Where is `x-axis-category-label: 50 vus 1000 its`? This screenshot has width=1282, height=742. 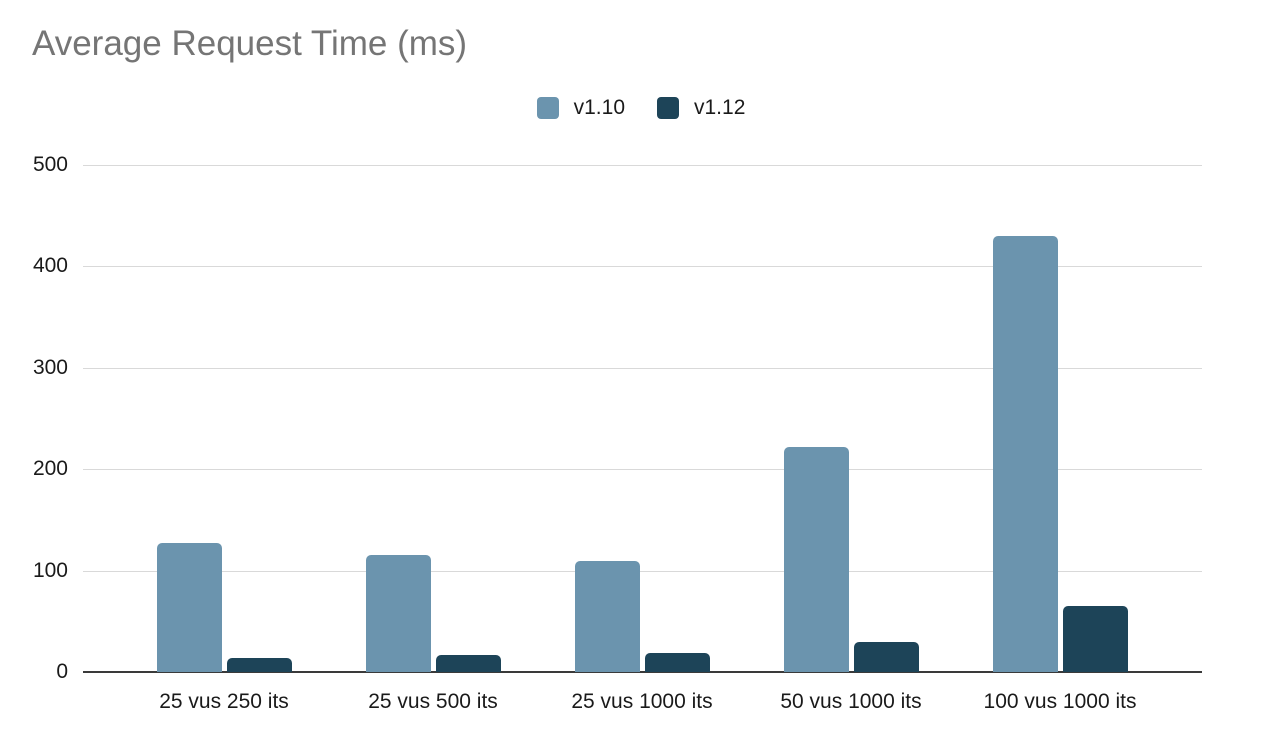
x-axis-category-label: 50 vus 1000 its is located at coordinates (851, 701).